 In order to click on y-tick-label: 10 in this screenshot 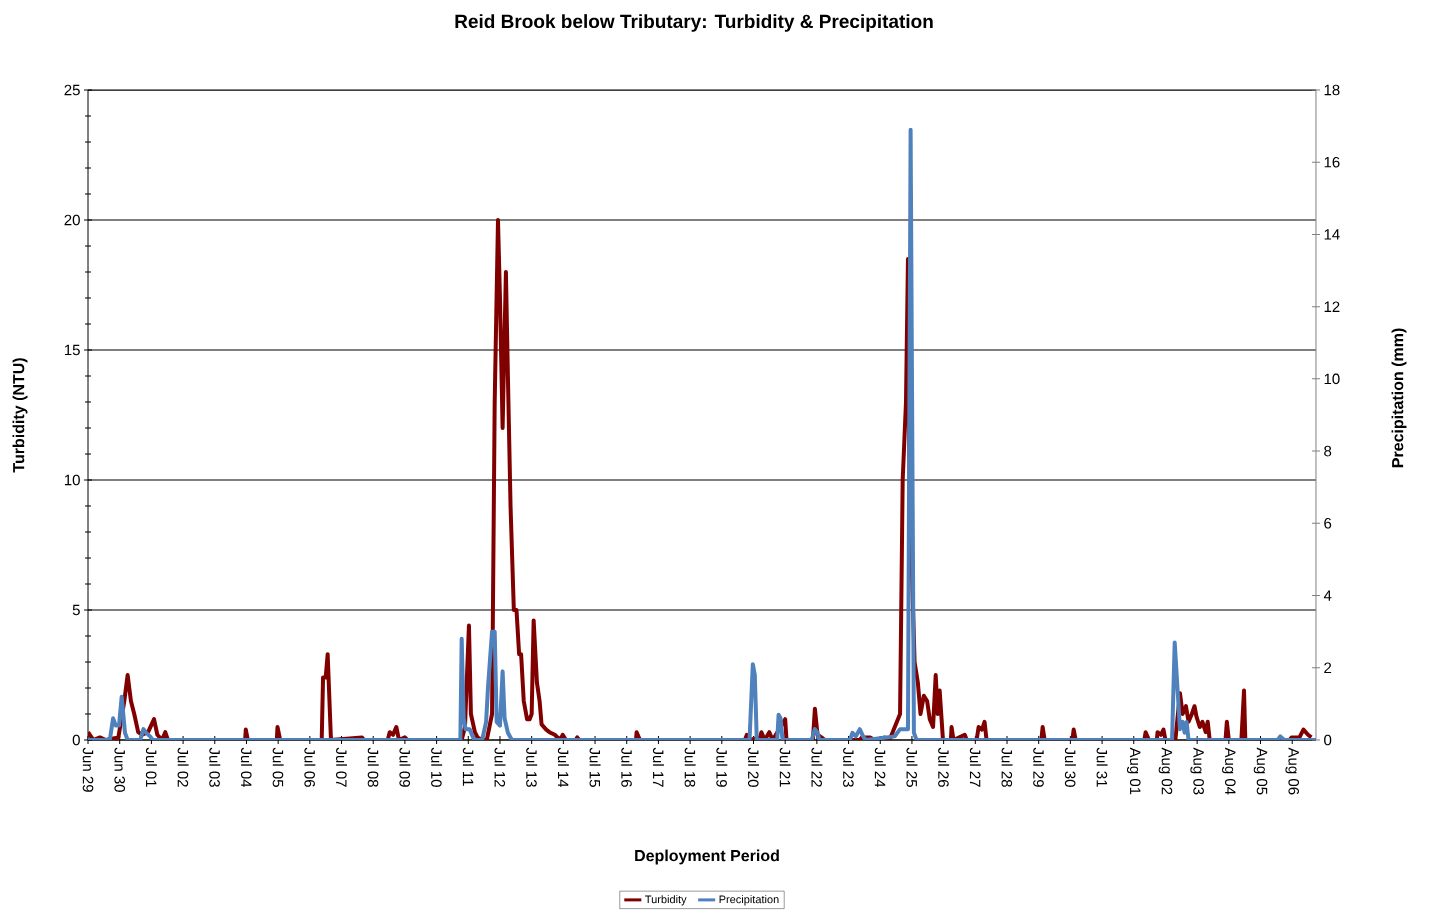, I will do `click(72, 480)`.